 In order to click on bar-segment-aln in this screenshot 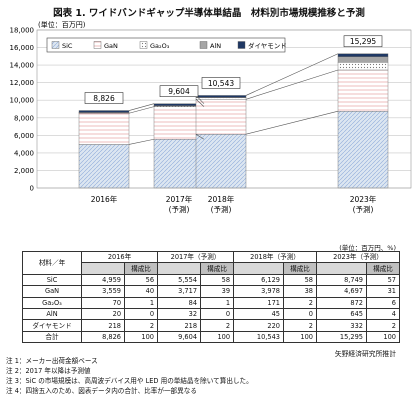, I will do `click(363, 59)`.